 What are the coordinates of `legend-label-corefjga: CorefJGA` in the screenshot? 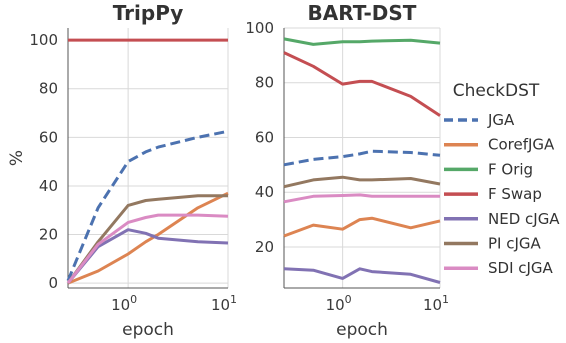 It's located at (521, 145).